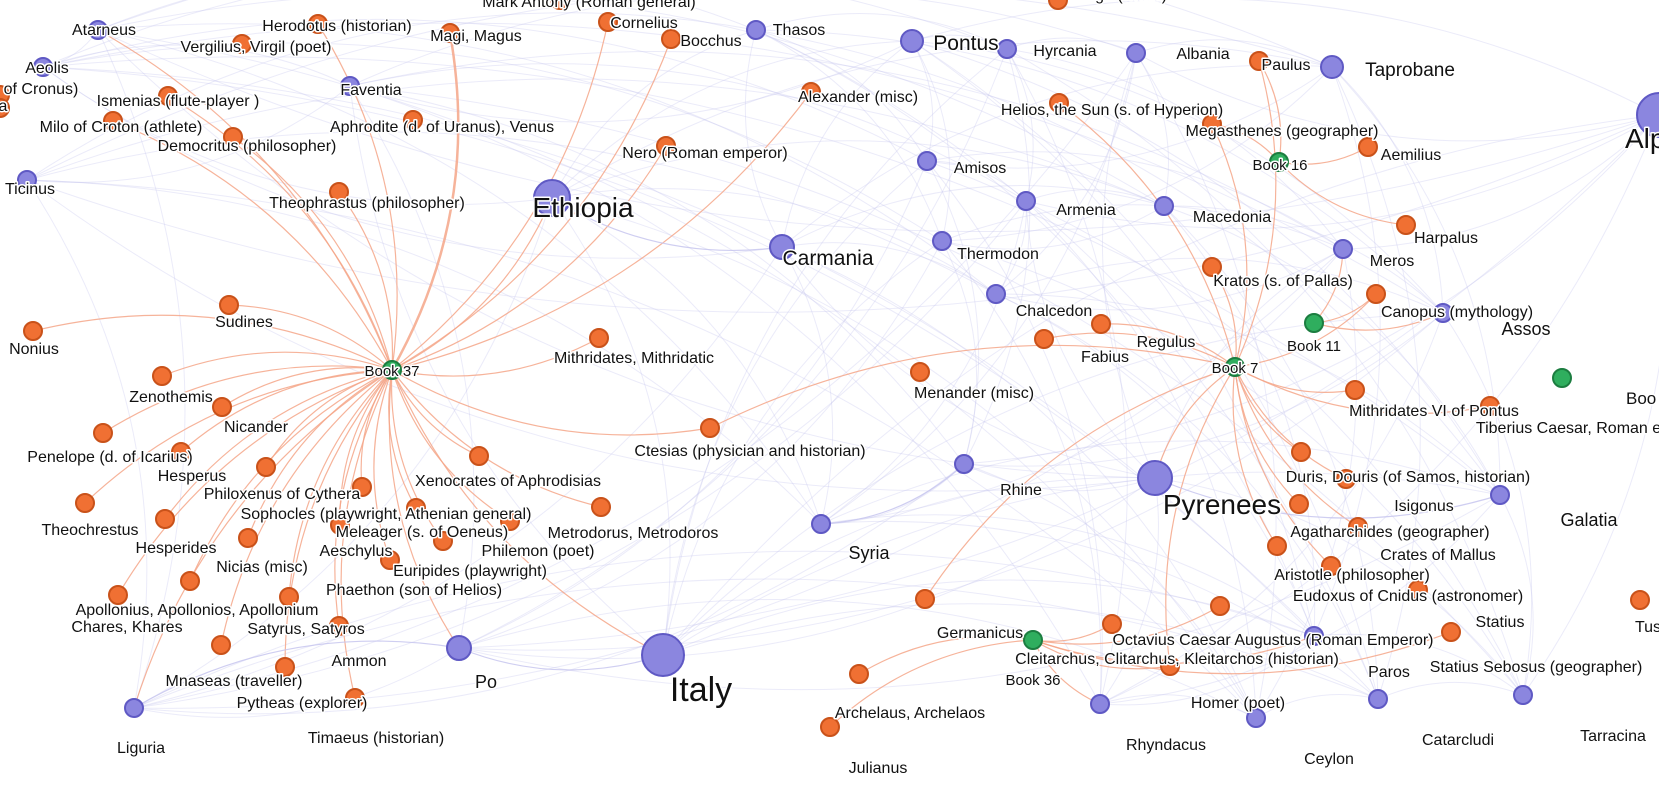  I want to click on node-nero, so click(666, 146).